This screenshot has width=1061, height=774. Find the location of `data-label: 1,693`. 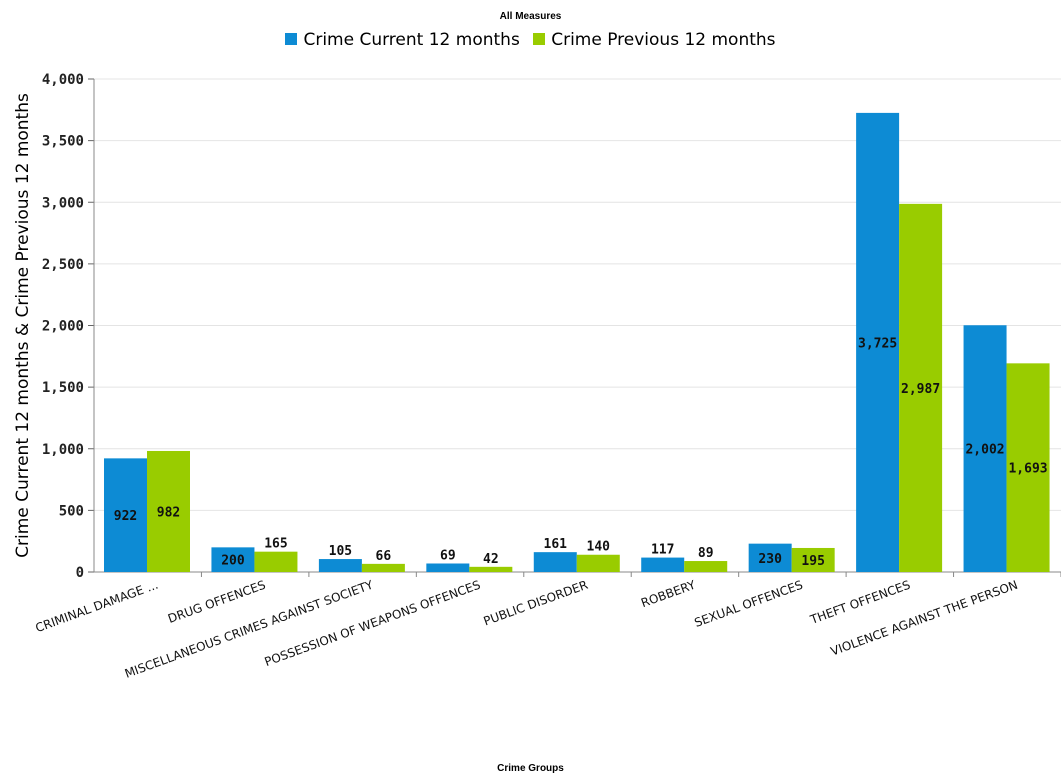

data-label: 1,693 is located at coordinates (1027, 469).